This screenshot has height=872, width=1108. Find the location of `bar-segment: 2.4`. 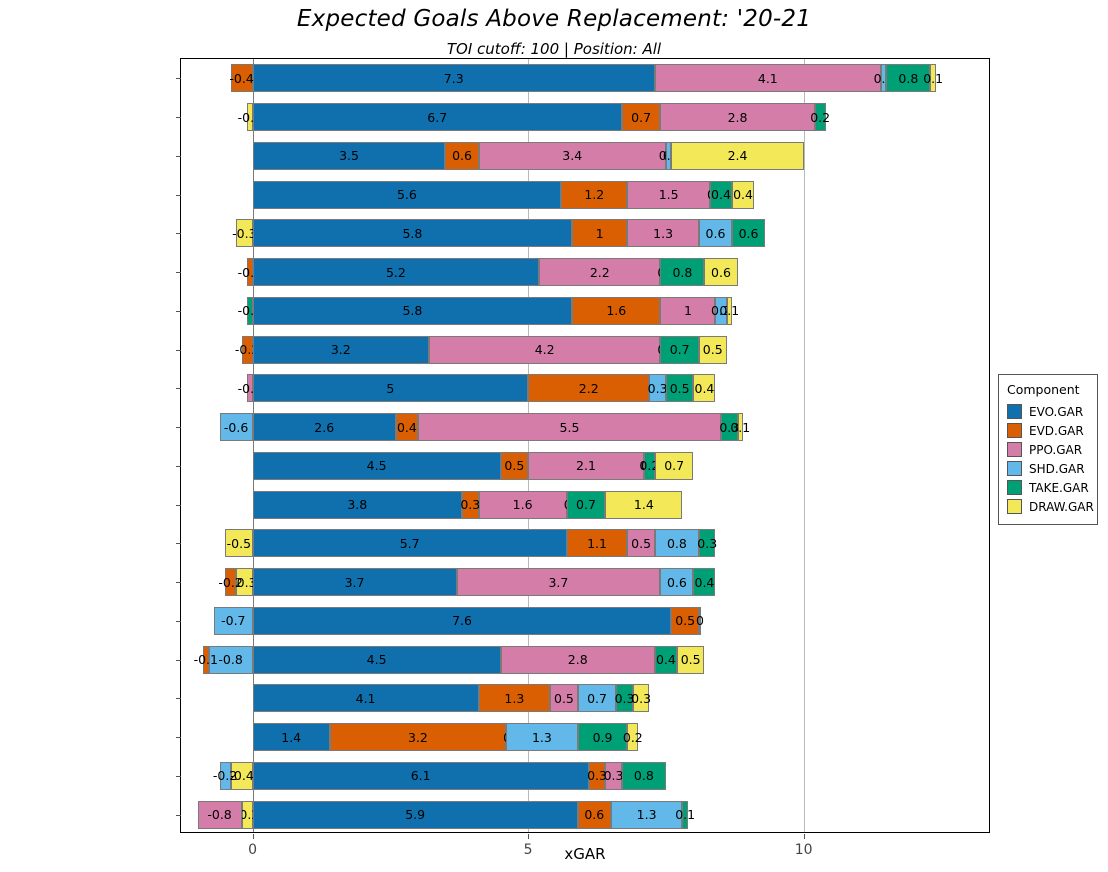

bar-segment: 2.4 is located at coordinates (737, 155).